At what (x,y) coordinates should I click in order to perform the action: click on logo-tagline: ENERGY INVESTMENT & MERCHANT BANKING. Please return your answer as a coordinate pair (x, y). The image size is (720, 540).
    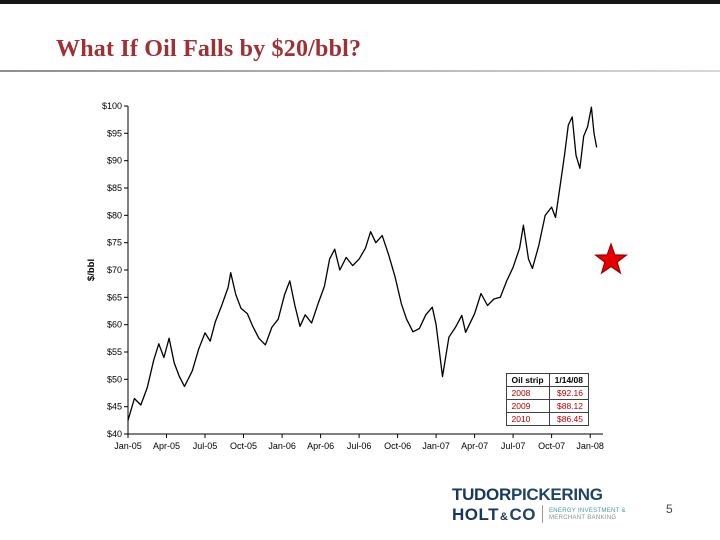
    Looking at the image, I should click on (587, 514).